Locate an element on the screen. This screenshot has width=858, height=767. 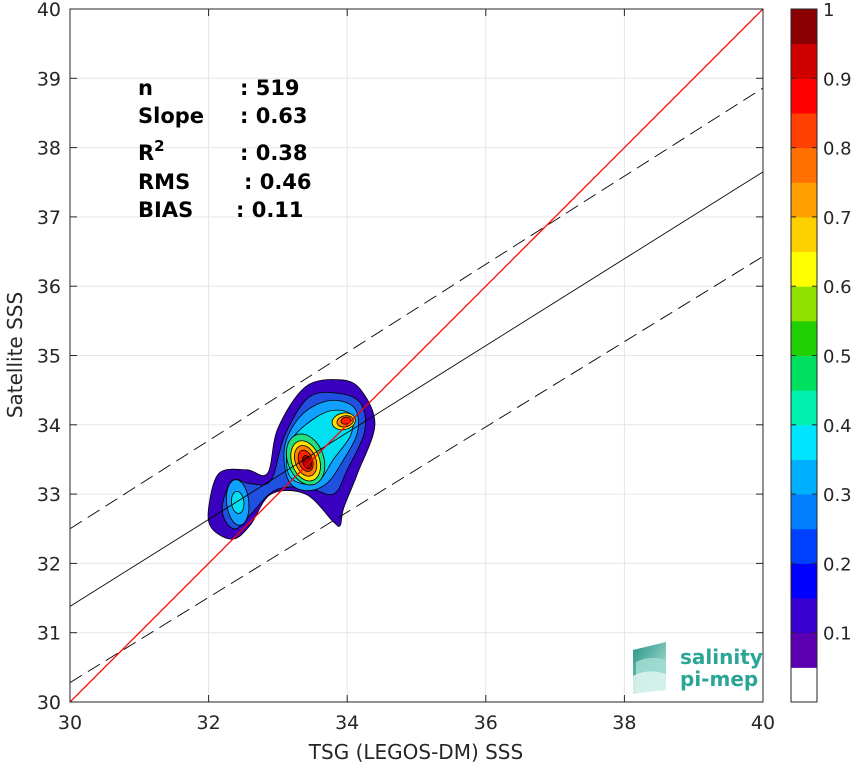
logo-line2: pi-mep is located at coordinates (719, 679).